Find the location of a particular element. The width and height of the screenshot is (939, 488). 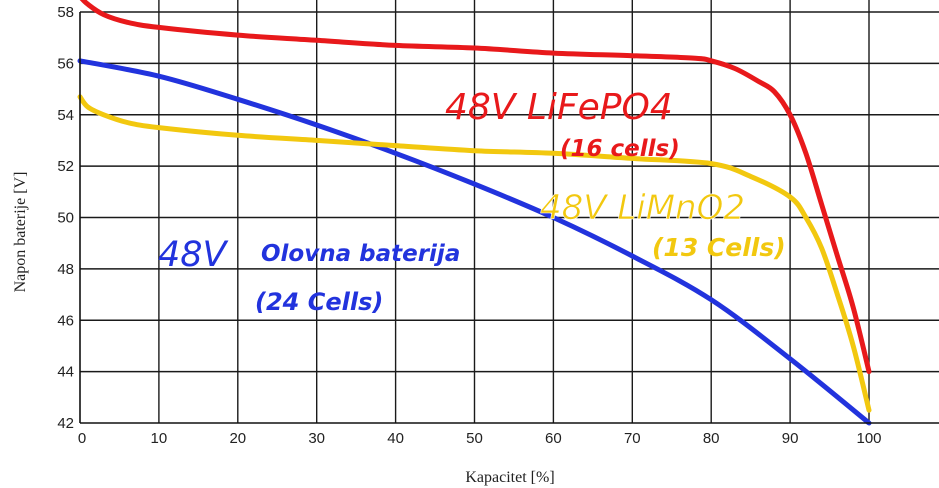

x-tick-label: 70 is located at coordinates (632, 438).